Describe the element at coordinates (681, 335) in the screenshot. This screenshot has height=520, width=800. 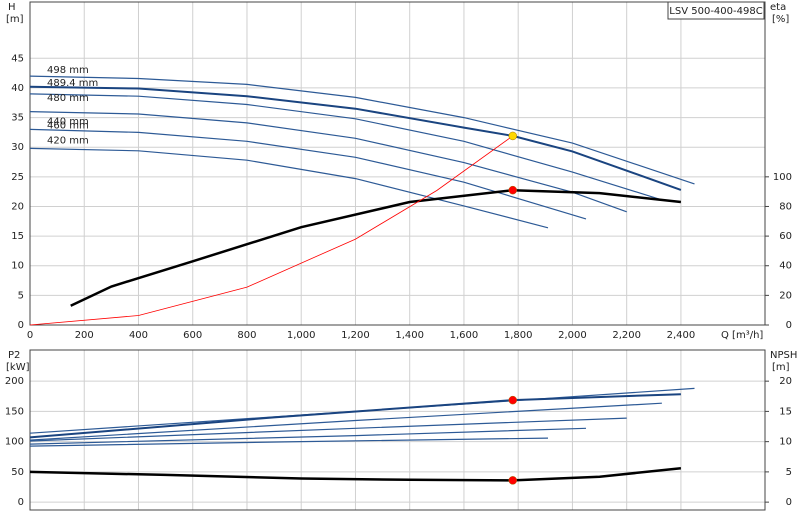
I see `x-tick-label: 2,400` at that location.